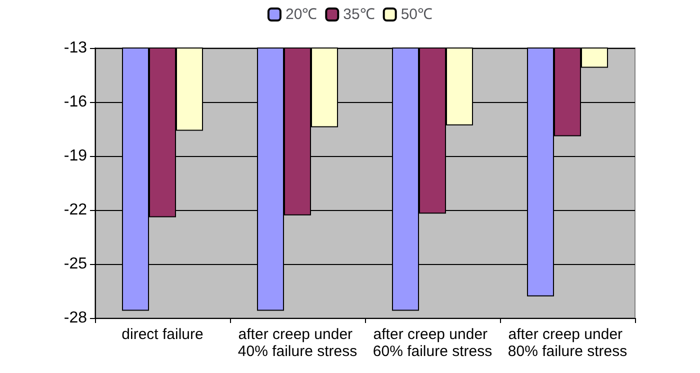 The height and width of the screenshot is (373, 700). I want to click on x-tick-label: after creep under 60% failure stress, so click(432, 343).